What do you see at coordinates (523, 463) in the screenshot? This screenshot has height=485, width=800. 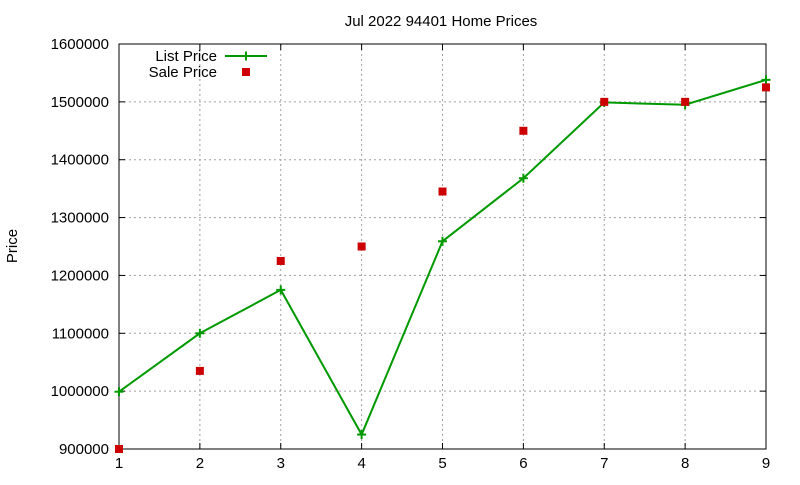 I see `x-tick-label: 6` at bounding box center [523, 463].